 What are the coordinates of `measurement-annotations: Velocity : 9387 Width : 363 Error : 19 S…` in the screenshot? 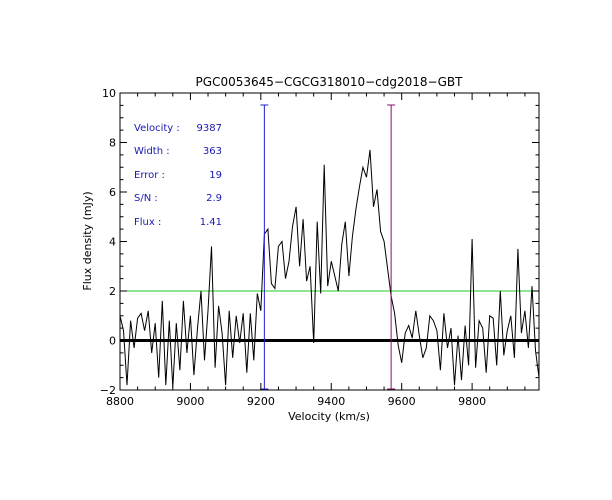 It's located at (178, 175).